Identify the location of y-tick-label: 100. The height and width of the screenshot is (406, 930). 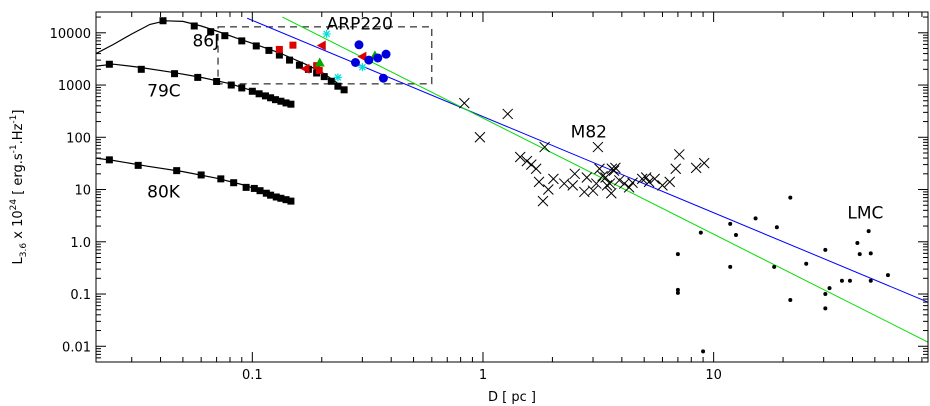
(78, 138).